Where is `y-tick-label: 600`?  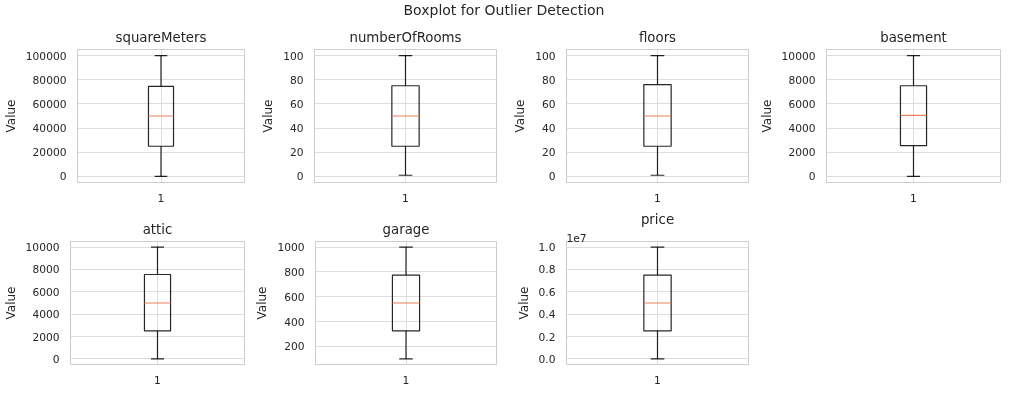 y-tick-label: 600 is located at coordinates (294, 297).